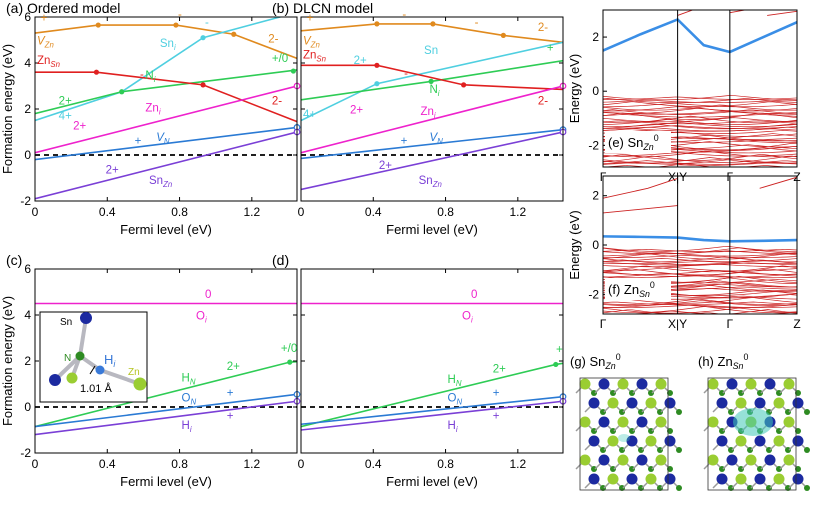 The image size is (831, 513). Describe the element at coordinates (86, 318) in the screenshot. I see `sn-atom` at that location.